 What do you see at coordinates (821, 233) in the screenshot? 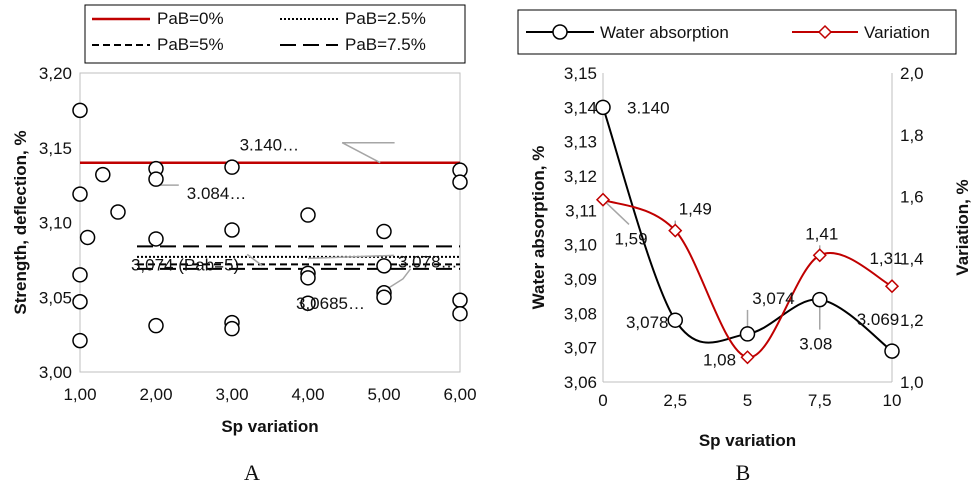
I see `data-label: 1,41` at bounding box center [821, 233].